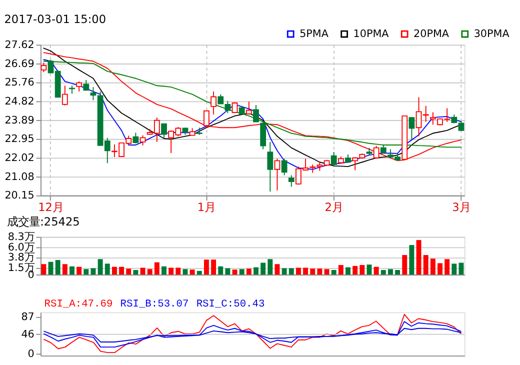 The image size is (520, 365). Describe the element at coordinates (19, 139) in the screenshot. I see `y-tick-label: 22.95` at that location.